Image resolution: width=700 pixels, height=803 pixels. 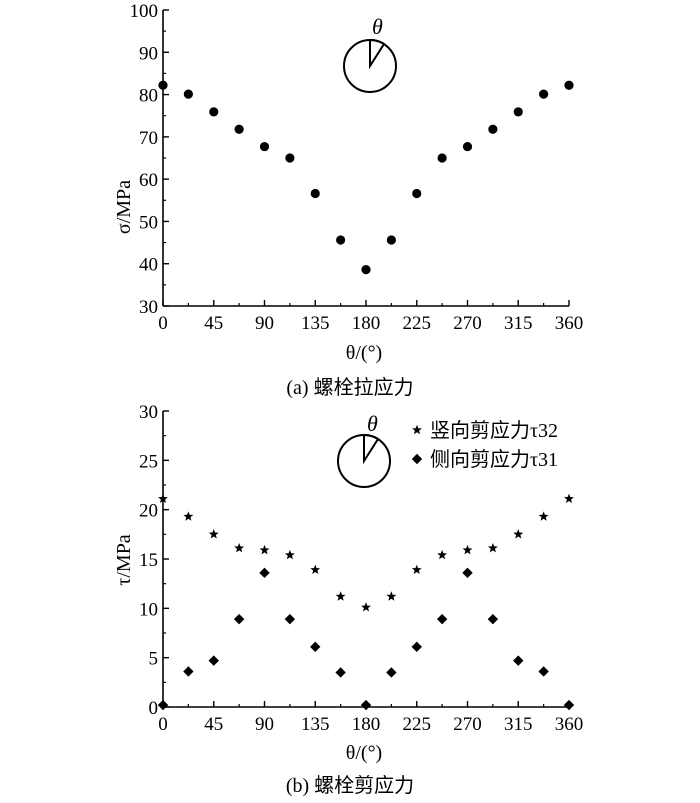 I want to click on x-tick-label: 135, so click(x=315, y=724).